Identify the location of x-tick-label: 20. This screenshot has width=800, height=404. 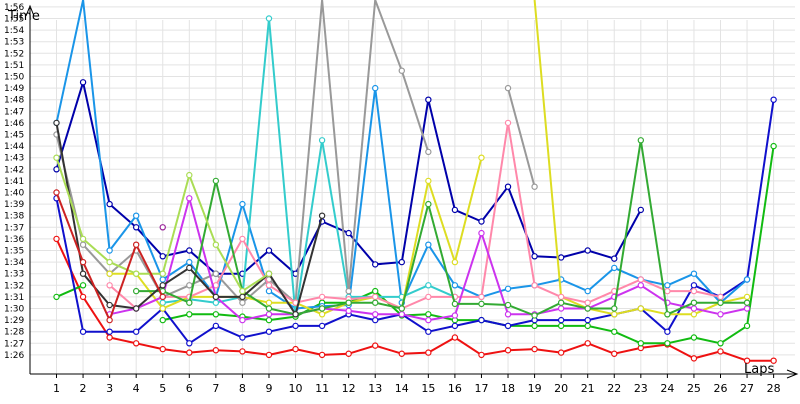
(561, 388).